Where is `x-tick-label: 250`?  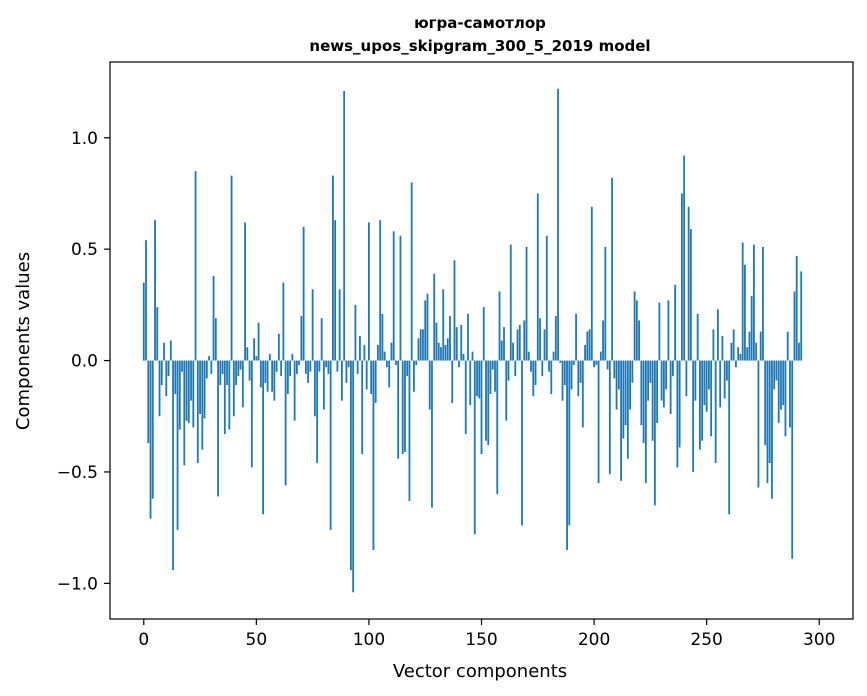
x-tick-label: 250 is located at coordinates (706, 640).